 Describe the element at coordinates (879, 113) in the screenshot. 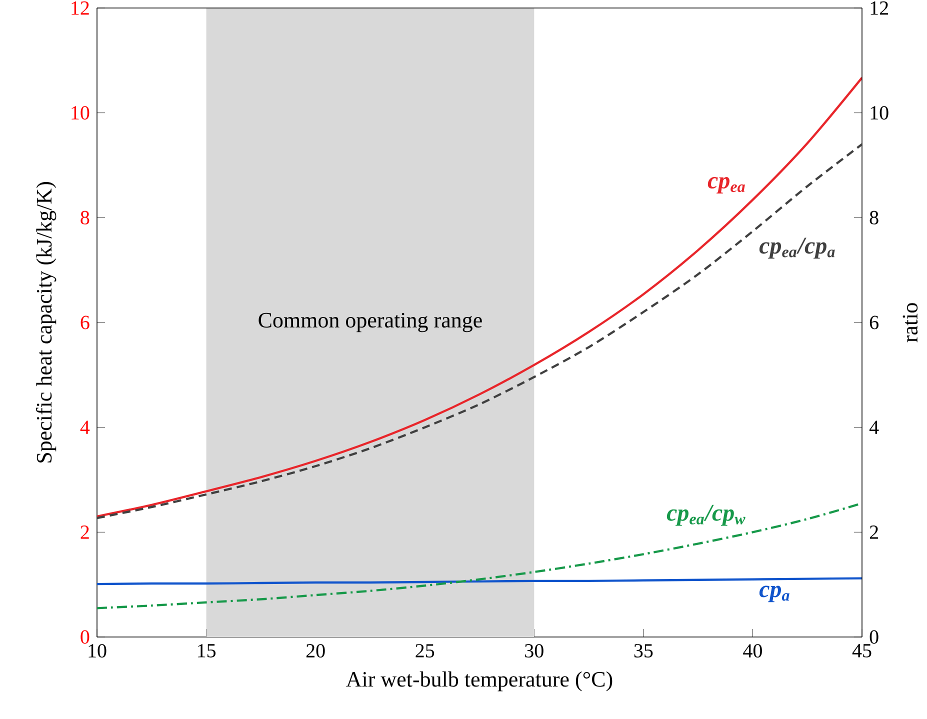

I see `y2-tick-label: 10` at that location.